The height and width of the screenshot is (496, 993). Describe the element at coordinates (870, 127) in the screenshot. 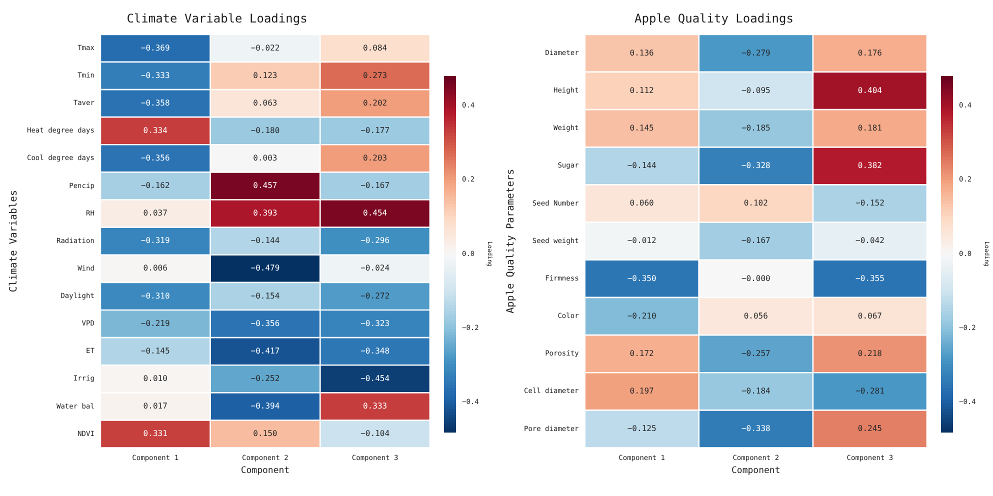

I see `data-label: 0.181` at that location.